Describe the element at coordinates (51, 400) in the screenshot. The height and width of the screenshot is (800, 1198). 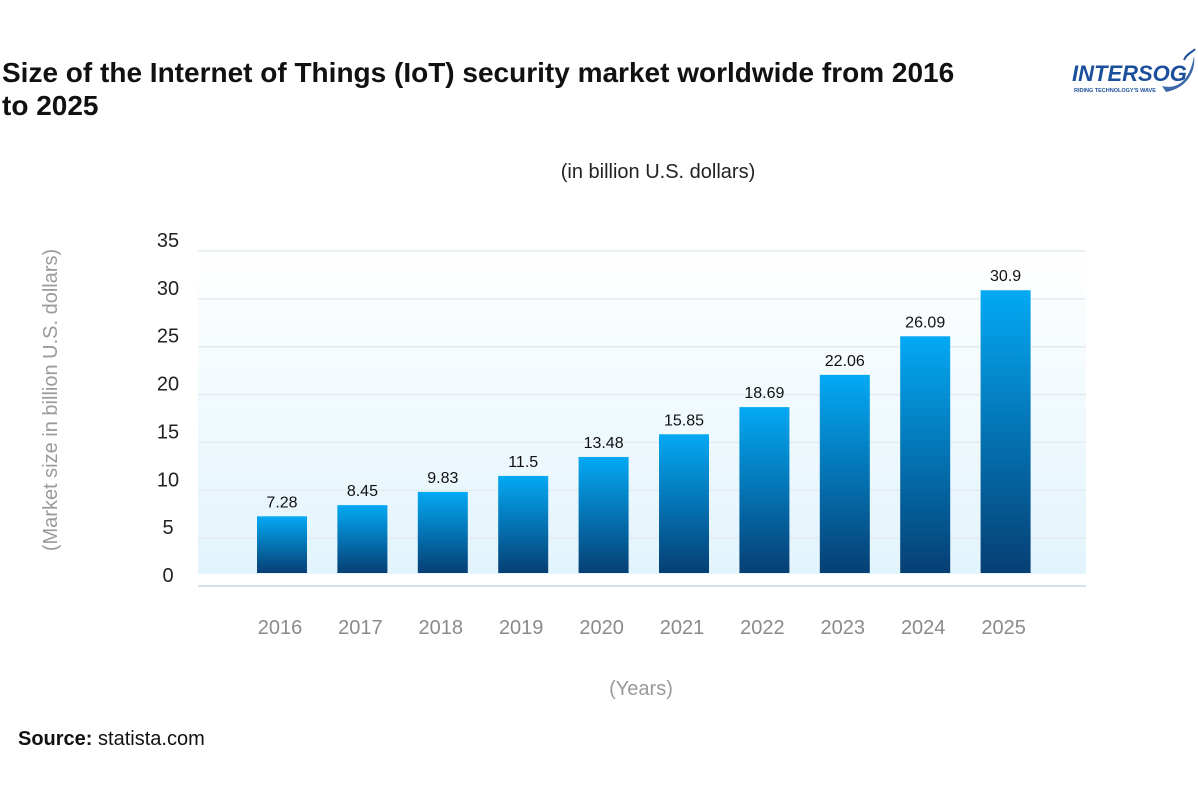
I see `y-axis-title: (Market size in billion U.S. dollars)` at that location.